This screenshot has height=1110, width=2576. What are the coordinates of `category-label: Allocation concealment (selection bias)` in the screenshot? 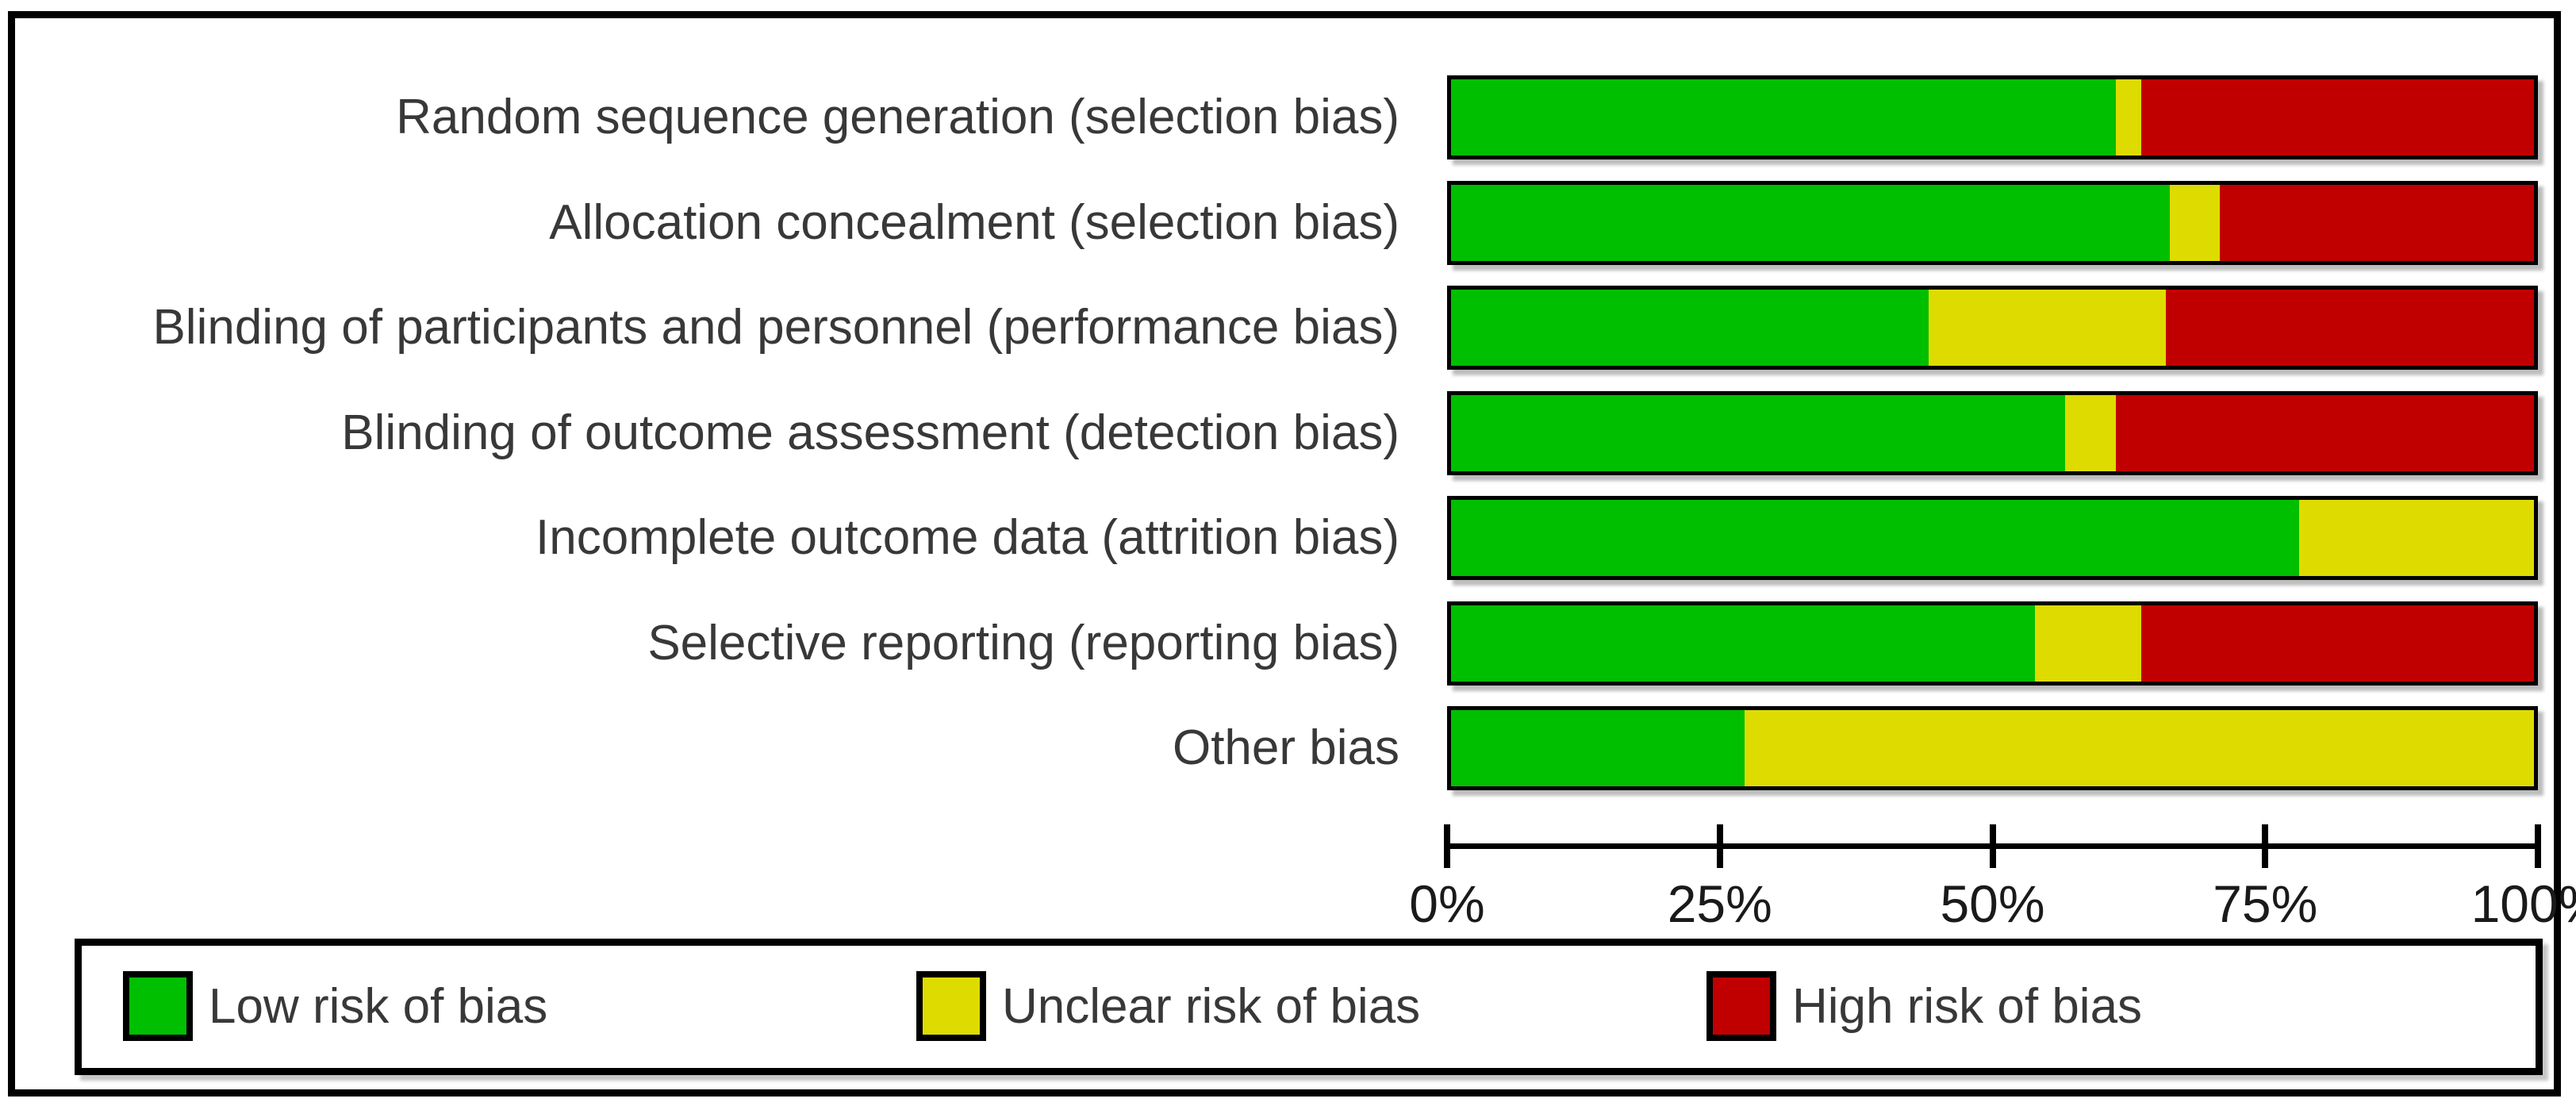 It's located at (974, 222).